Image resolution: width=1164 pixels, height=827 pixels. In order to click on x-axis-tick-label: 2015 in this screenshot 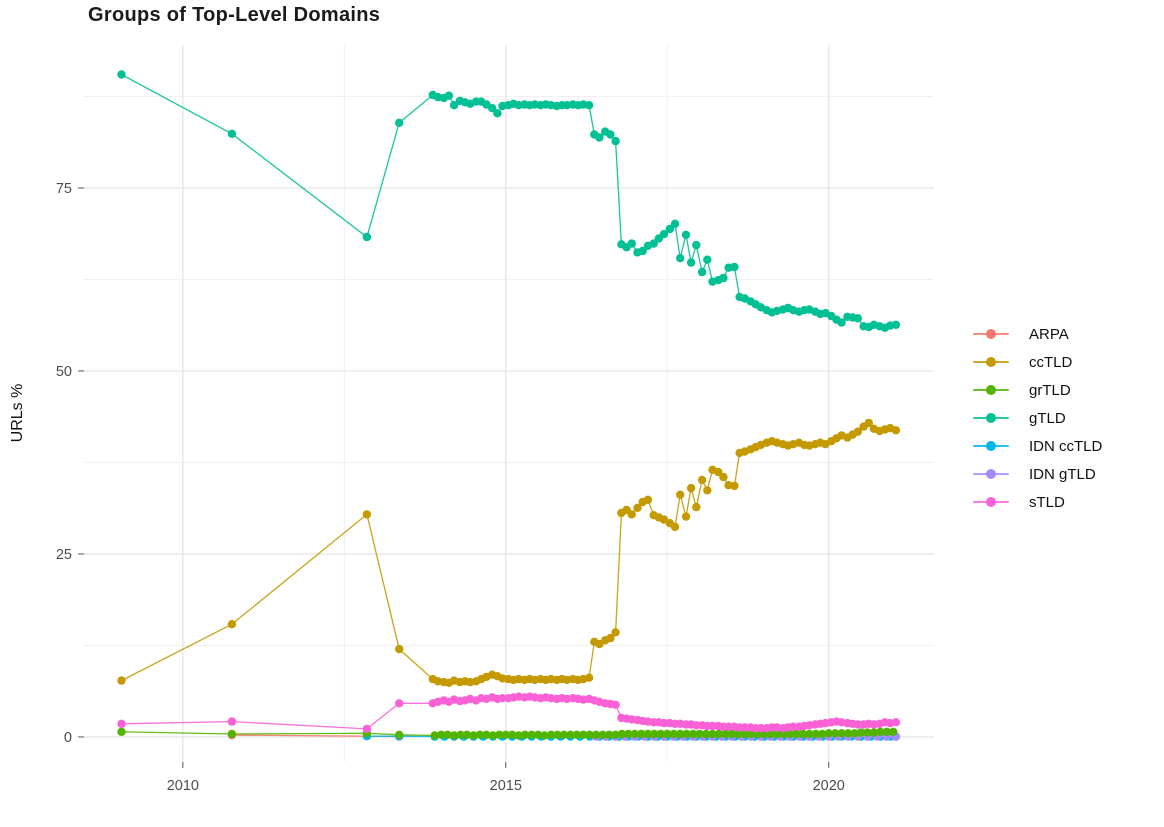, I will do `click(506, 786)`.